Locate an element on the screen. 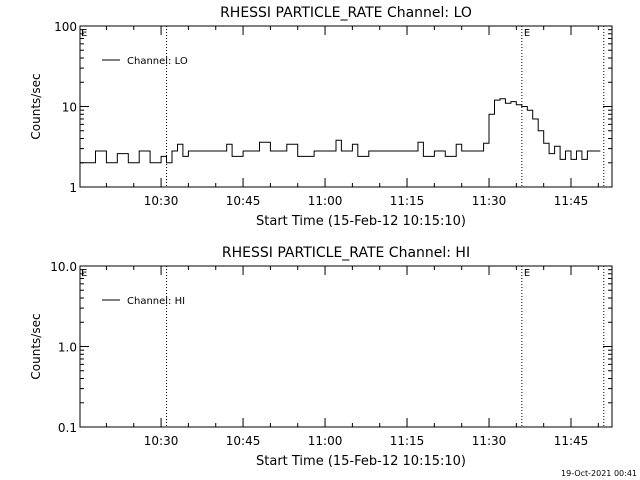 The width and height of the screenshot is (640, 480). y-tick-label: 1 is located at coordinates (73, 188).